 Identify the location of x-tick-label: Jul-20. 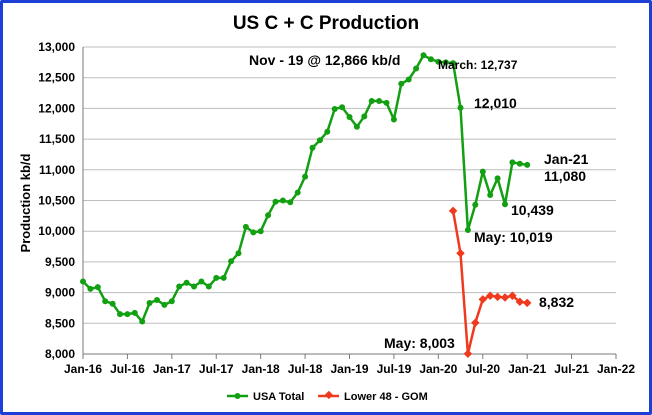
(482, 369).